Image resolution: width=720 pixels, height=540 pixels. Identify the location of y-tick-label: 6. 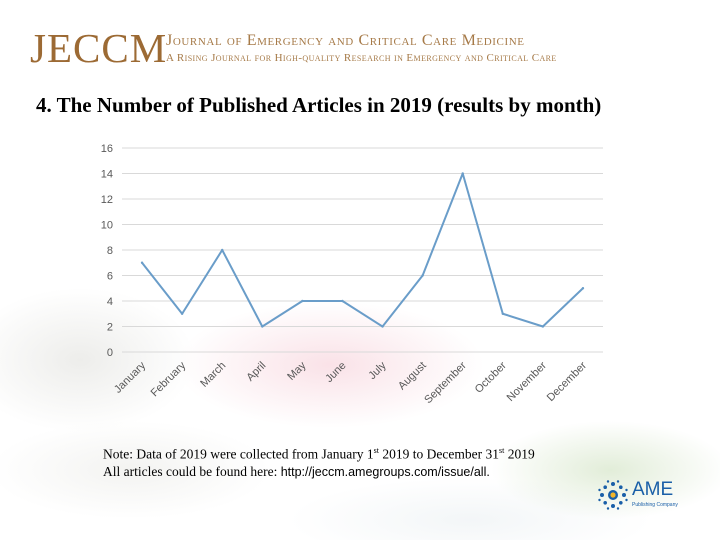
(110, 277).